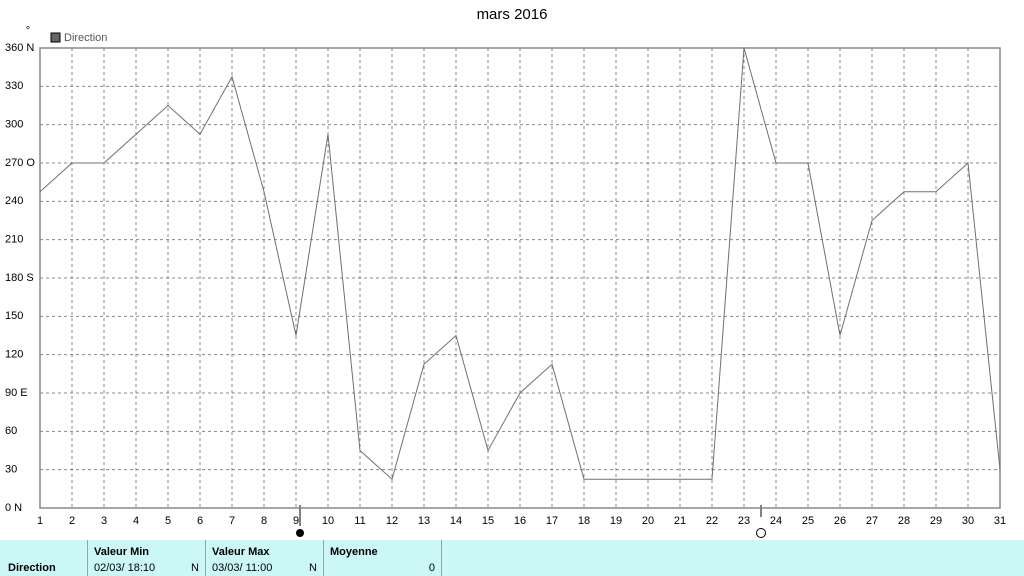 The width and height of the screenshot is (1024, 576). What do you see at coordinates (28, 31) in the screenshot?
I see `y-axis-label: °` at bounding box center [28, 31].